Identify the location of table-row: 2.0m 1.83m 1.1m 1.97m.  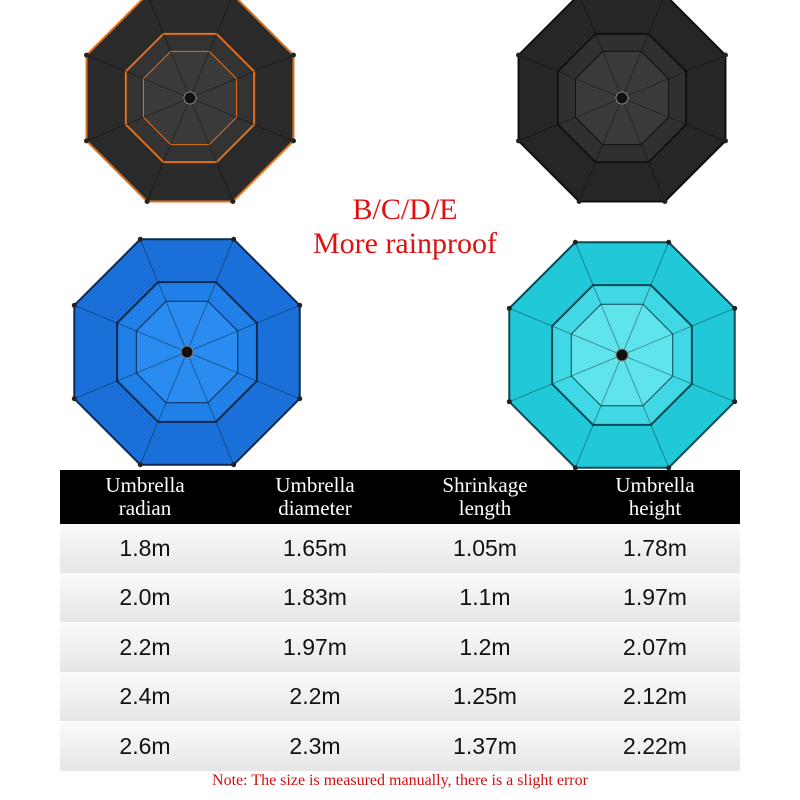
(400, 598).